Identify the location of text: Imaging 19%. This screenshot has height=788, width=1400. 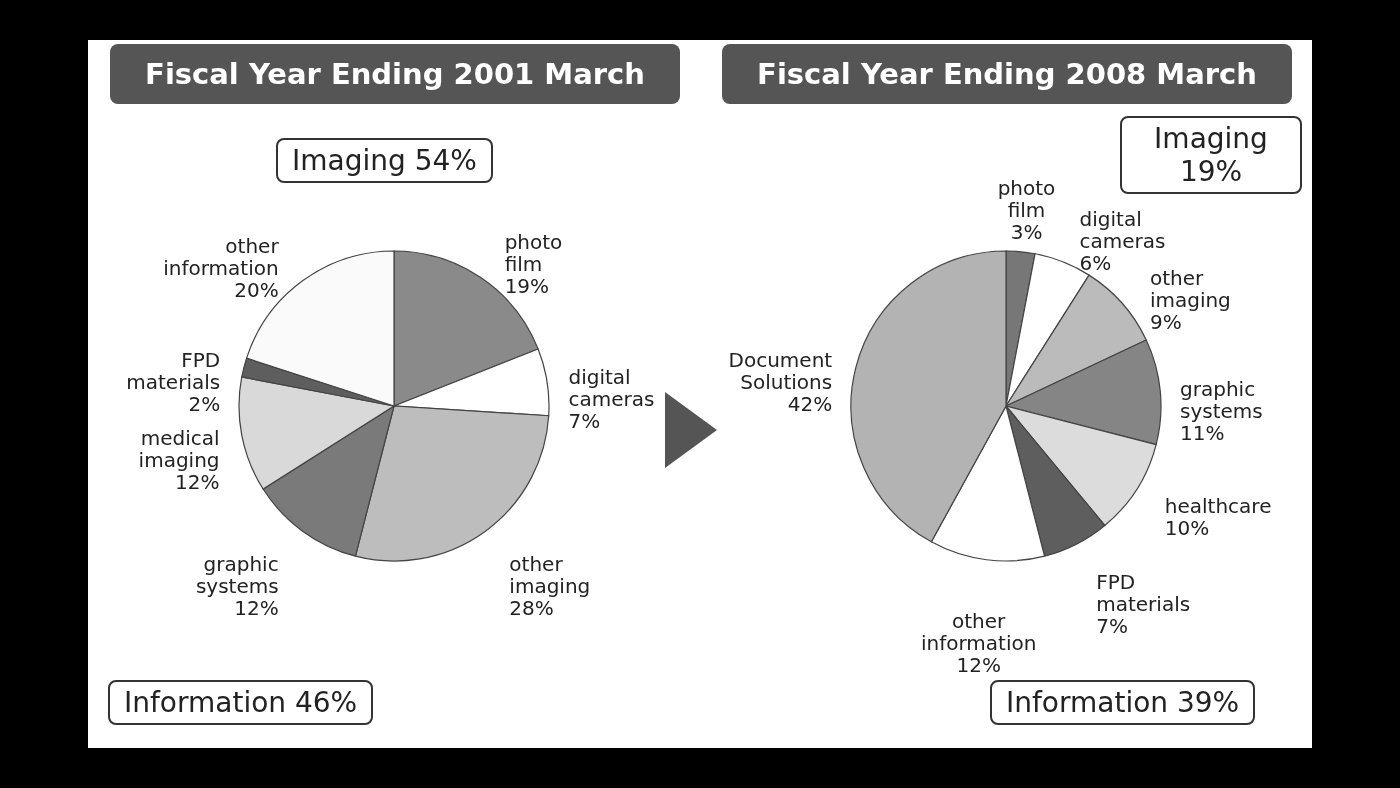
(1211, 155).